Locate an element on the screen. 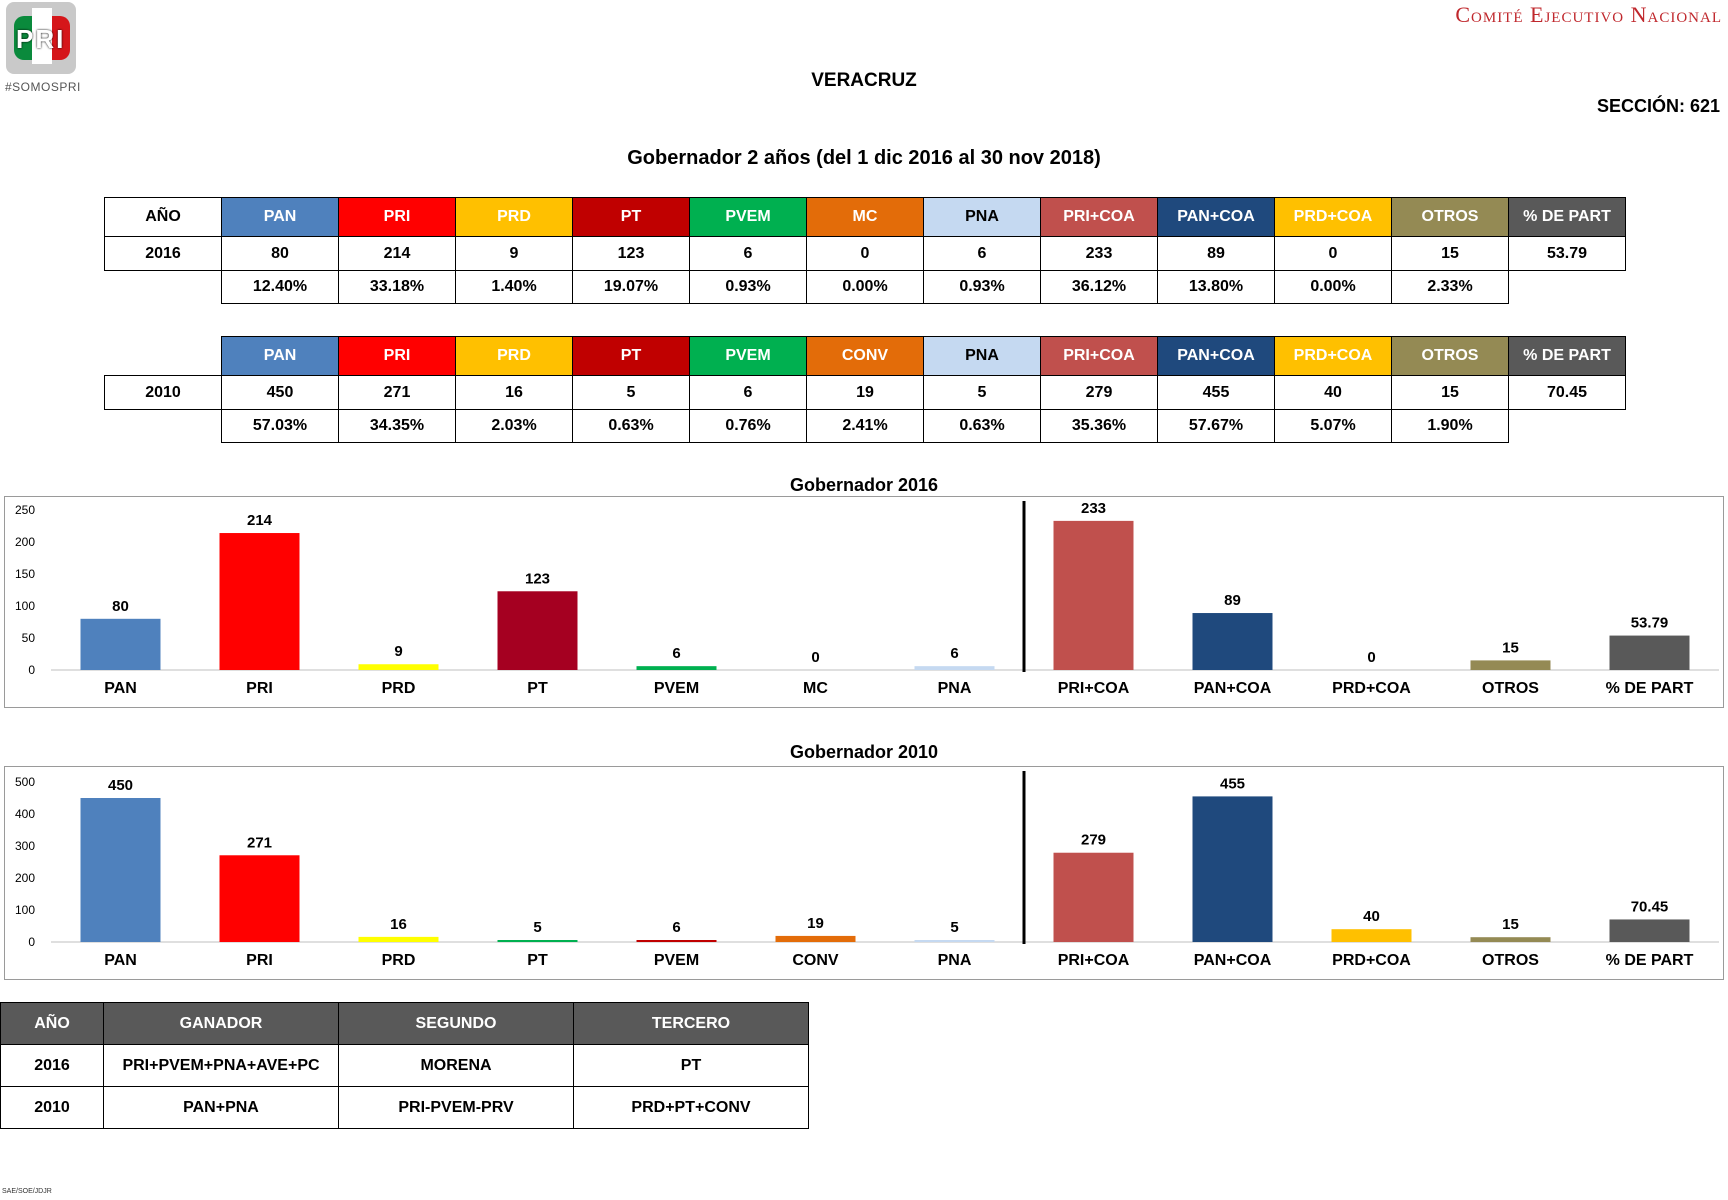 The width and height of the screenshot is (1728, 1200). category-label: PRI+COA is located at coordinates (1094, 688).